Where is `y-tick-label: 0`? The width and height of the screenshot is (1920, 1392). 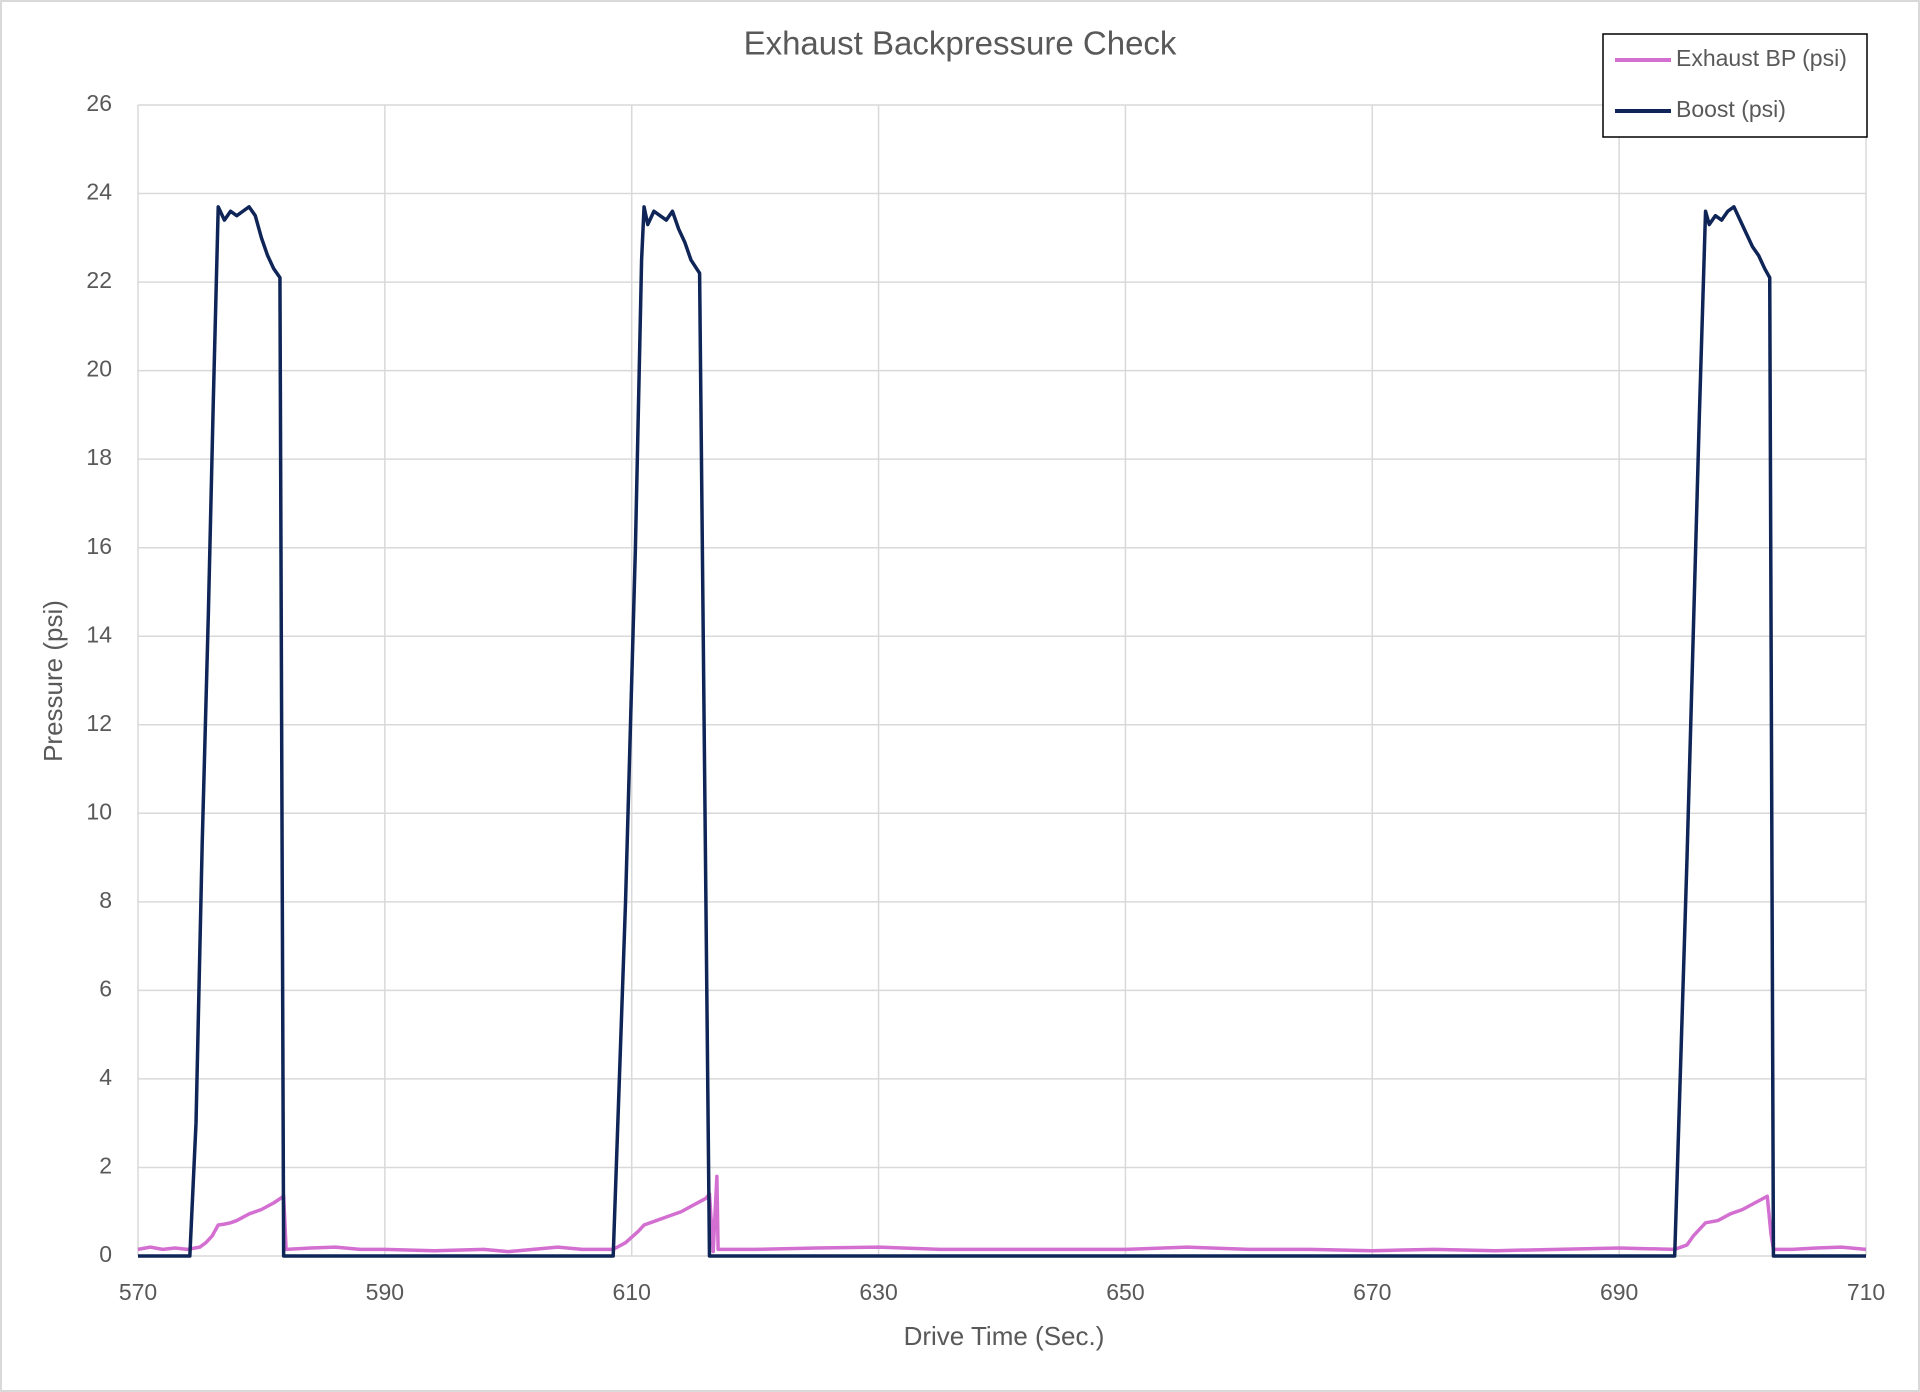
y-tick-label: 0 is located at coordinates (105, 1254).